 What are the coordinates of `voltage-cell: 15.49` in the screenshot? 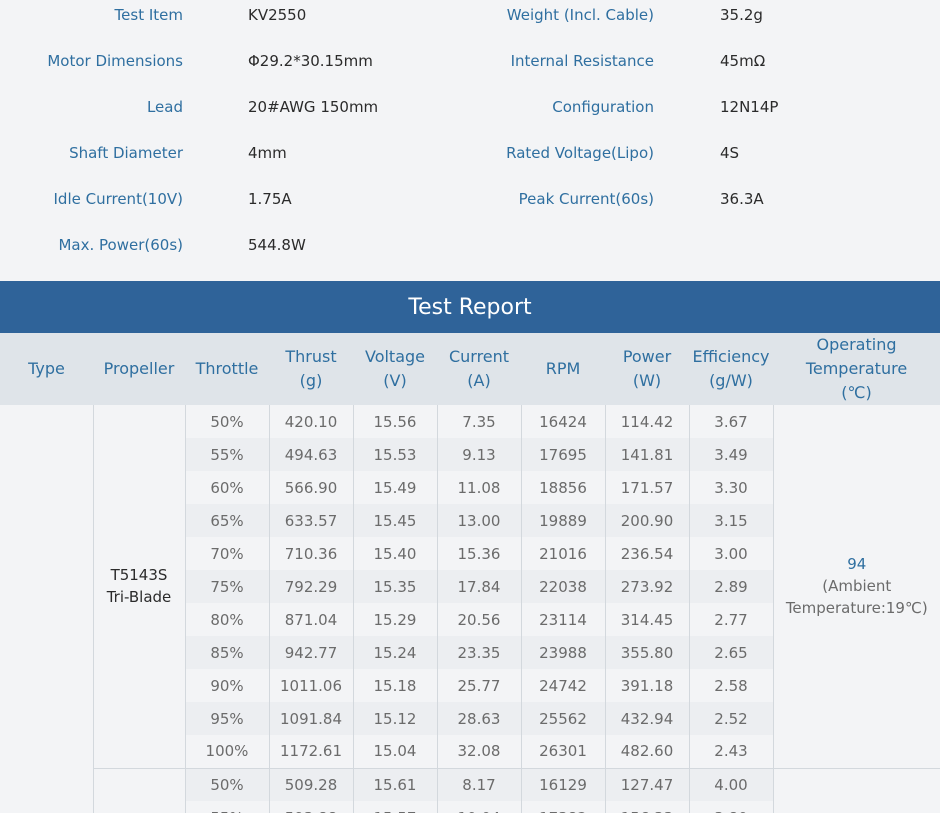 It's located at (394, 487).